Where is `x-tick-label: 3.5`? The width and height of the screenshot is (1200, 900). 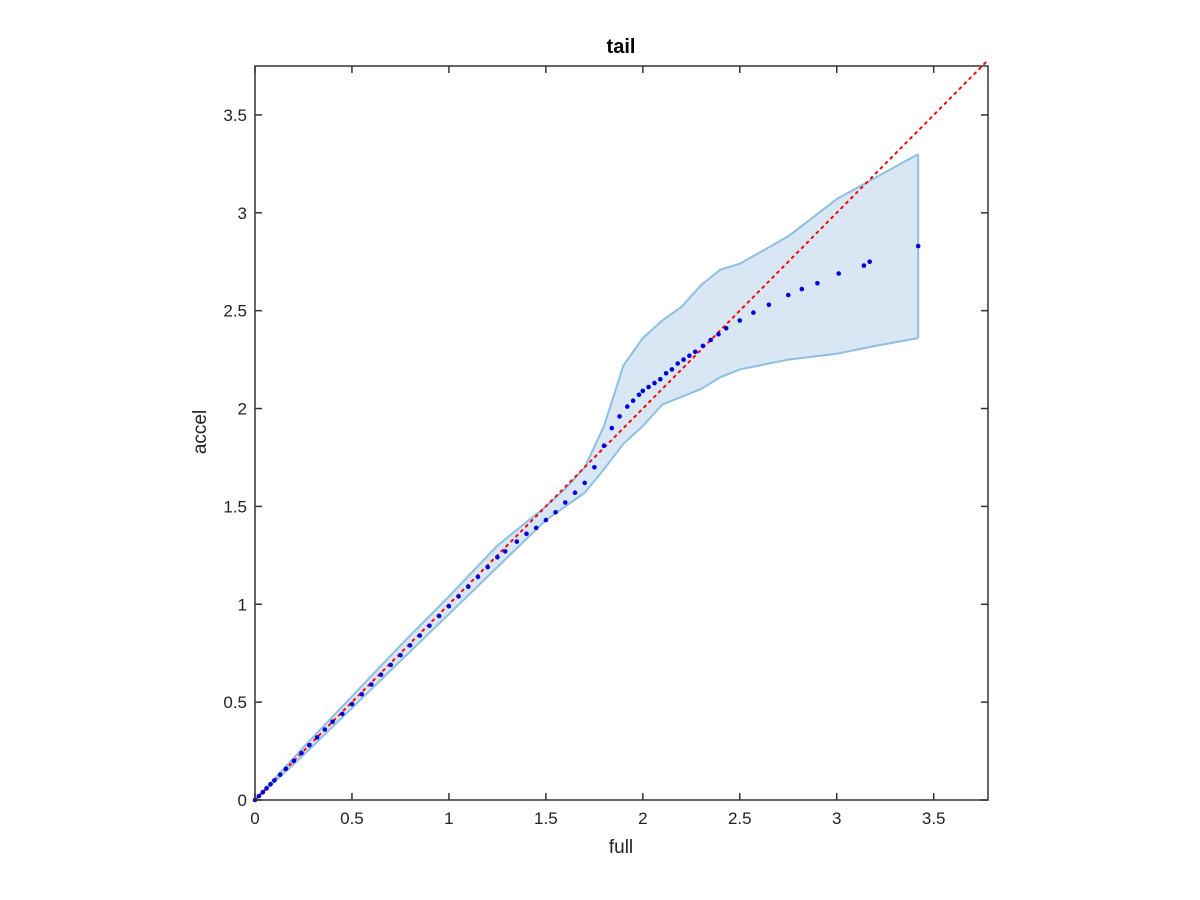
x-tick-label: 3.5 is located at coordinates (934, 818).